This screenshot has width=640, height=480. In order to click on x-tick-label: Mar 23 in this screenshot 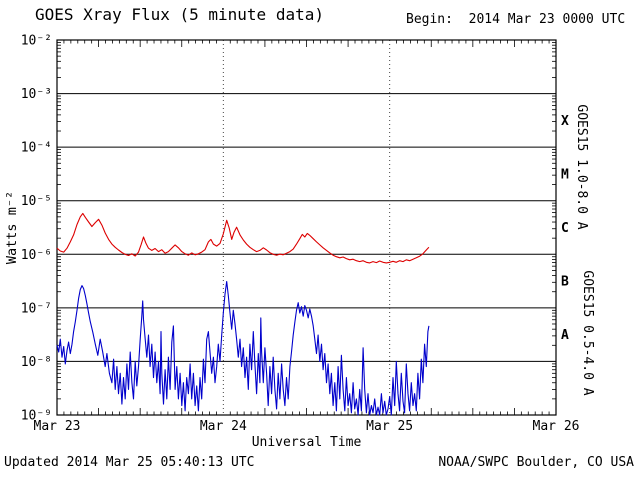, I will do `click(57, 426)`.